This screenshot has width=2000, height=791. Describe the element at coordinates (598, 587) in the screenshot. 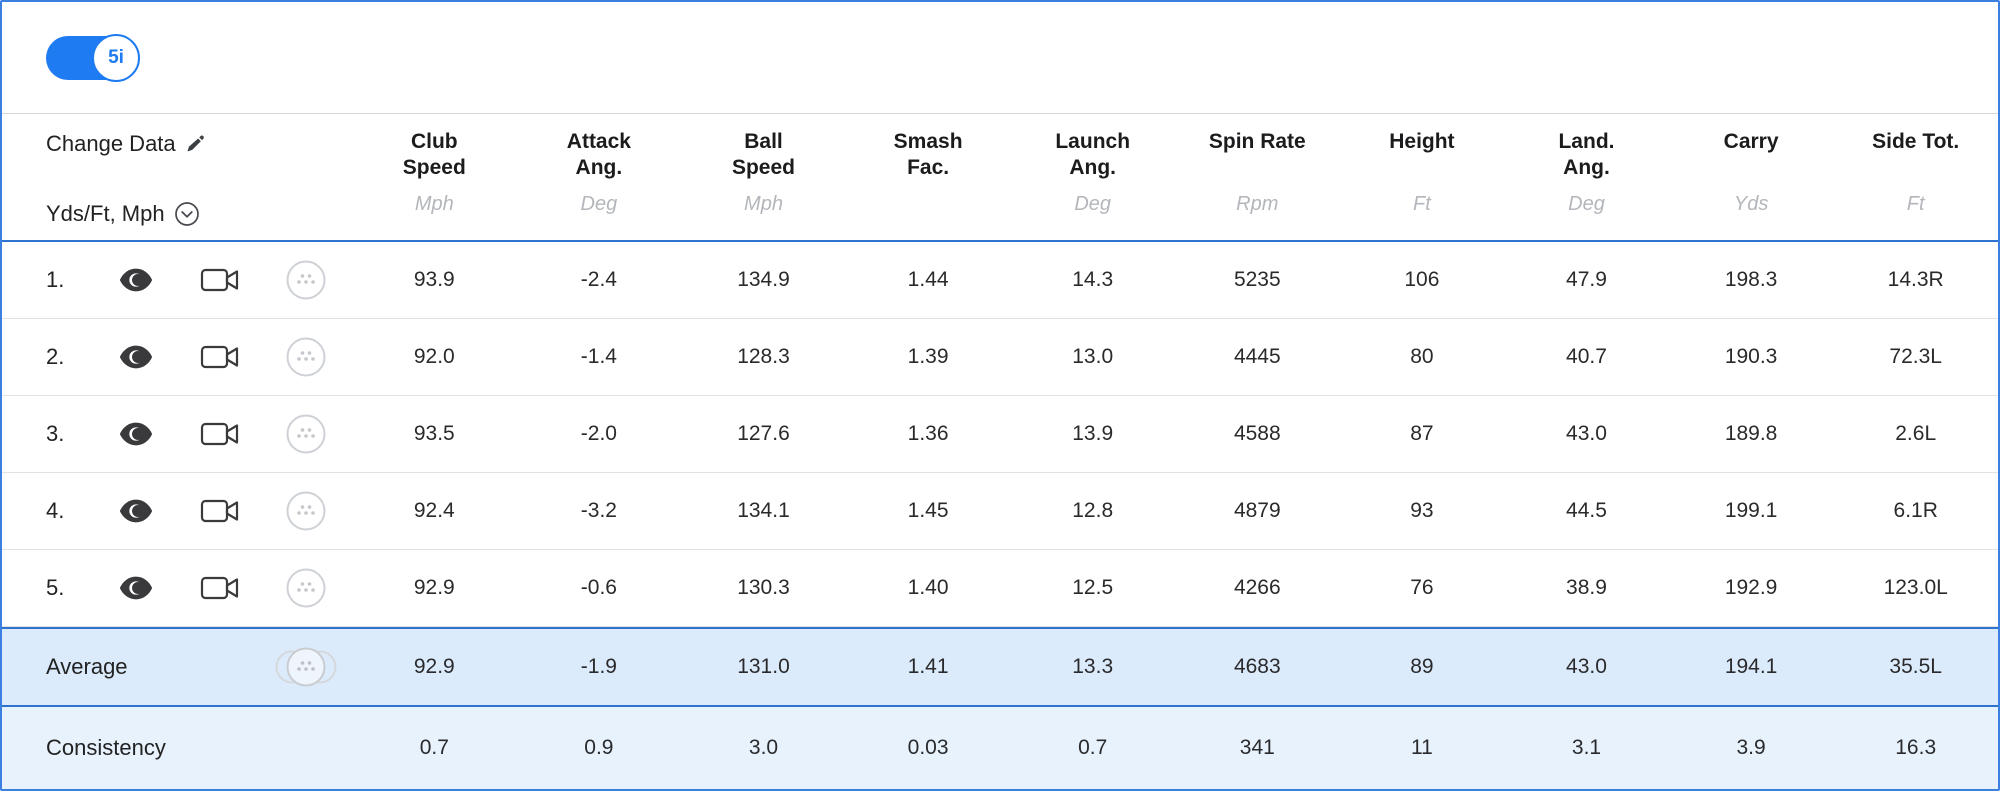

I see `cell-attack-ang: -0.6` at that location.